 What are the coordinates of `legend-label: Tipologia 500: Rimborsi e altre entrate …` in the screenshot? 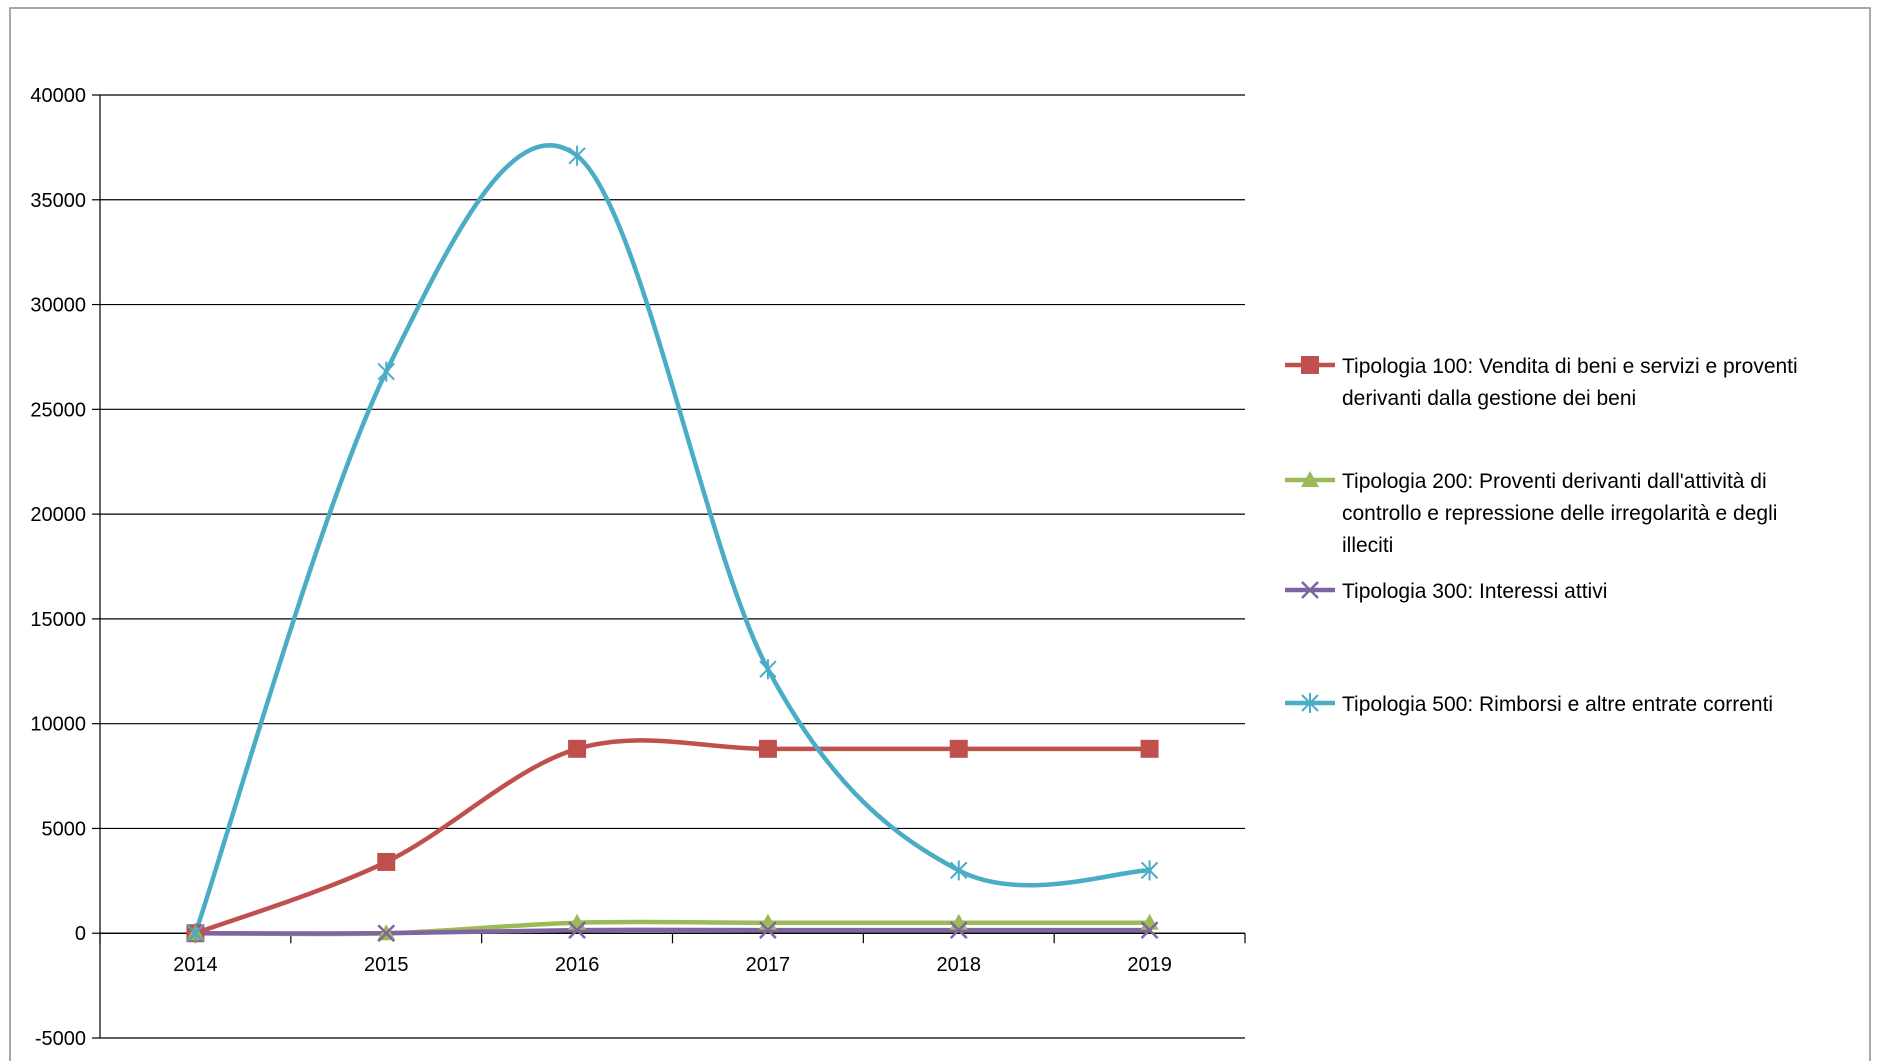 It's located at (1557, 704).